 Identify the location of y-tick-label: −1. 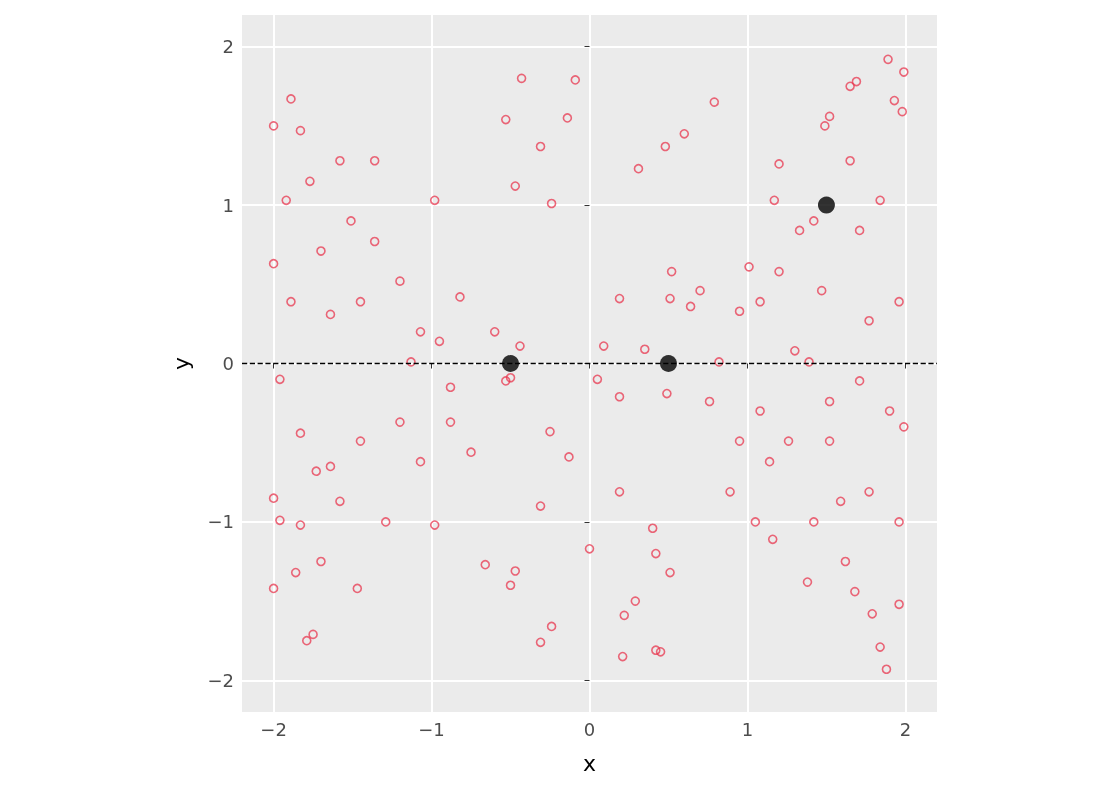
(220, 522).